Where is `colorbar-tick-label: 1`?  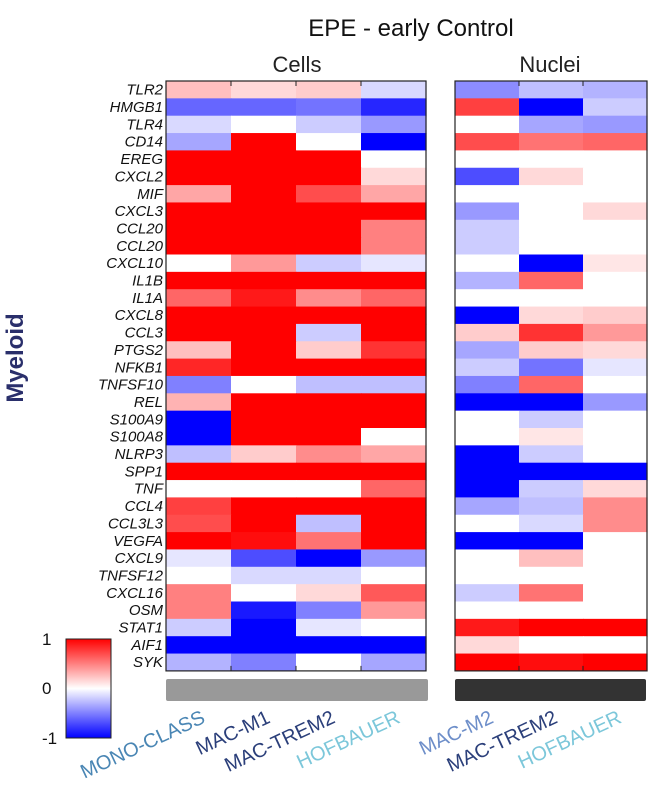
colorbar-tick-label: 1 is located at coordinates (46, 639).